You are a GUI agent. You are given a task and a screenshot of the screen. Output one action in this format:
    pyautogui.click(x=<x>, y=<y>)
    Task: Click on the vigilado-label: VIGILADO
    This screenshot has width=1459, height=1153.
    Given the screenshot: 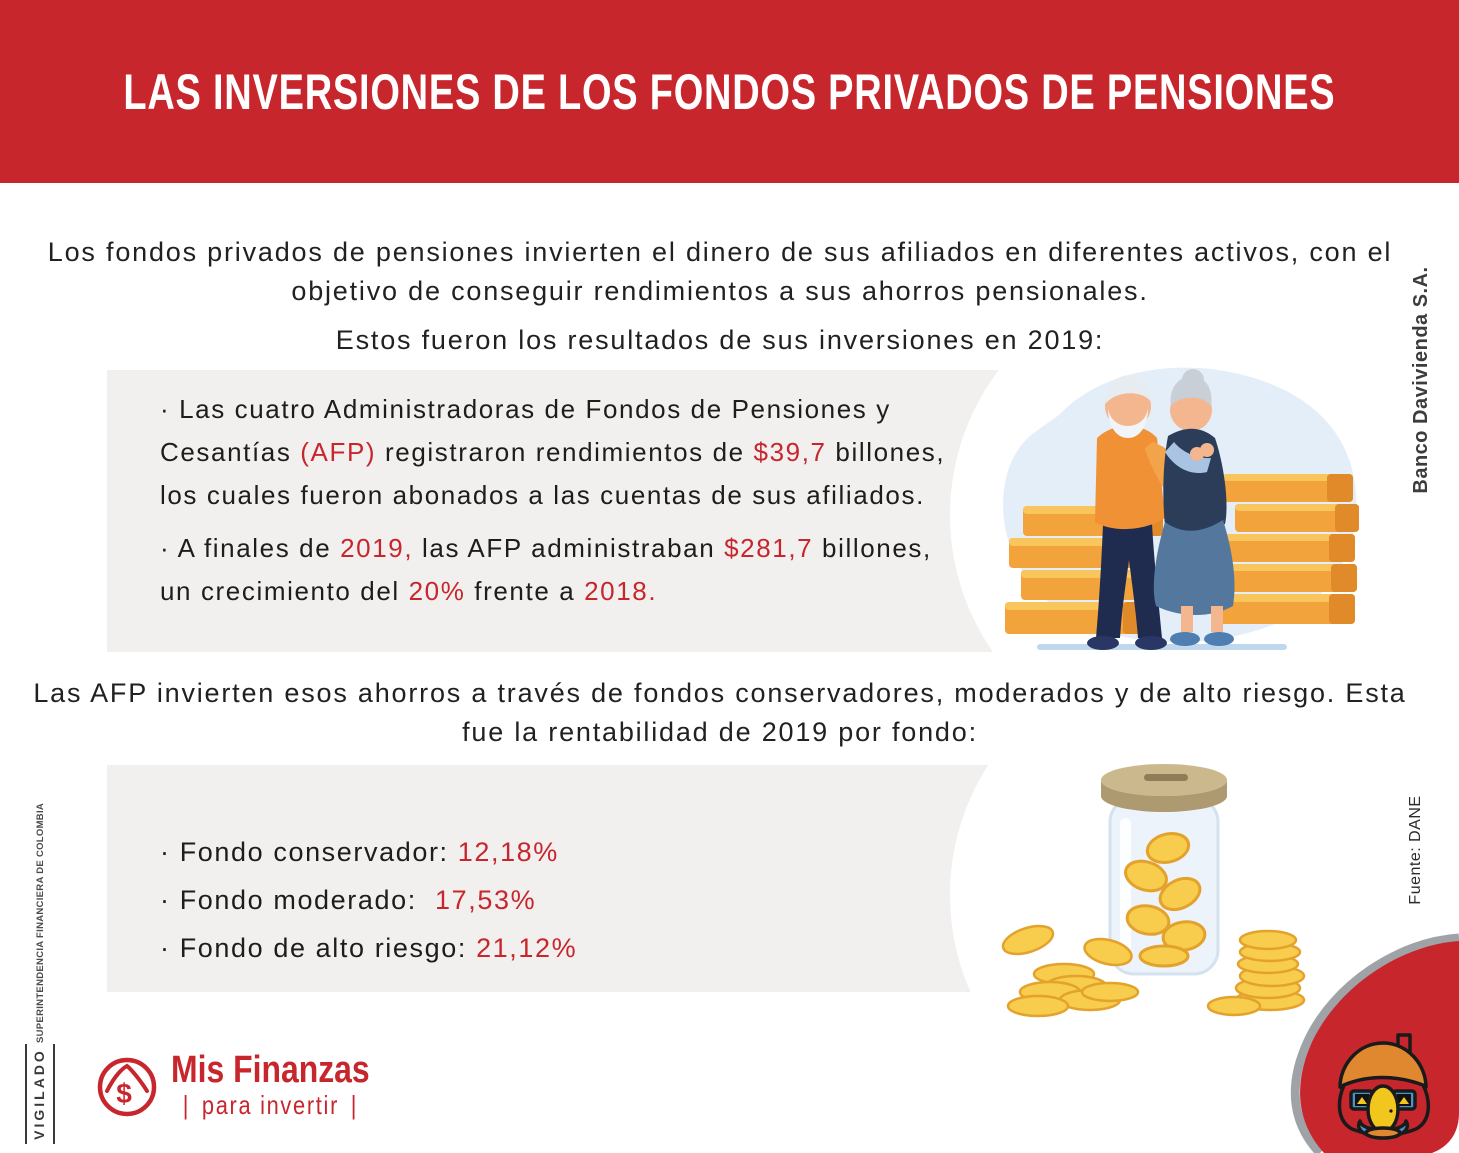 What is the action you would take?
    pyautogui.click(x=40, y=1094)
    